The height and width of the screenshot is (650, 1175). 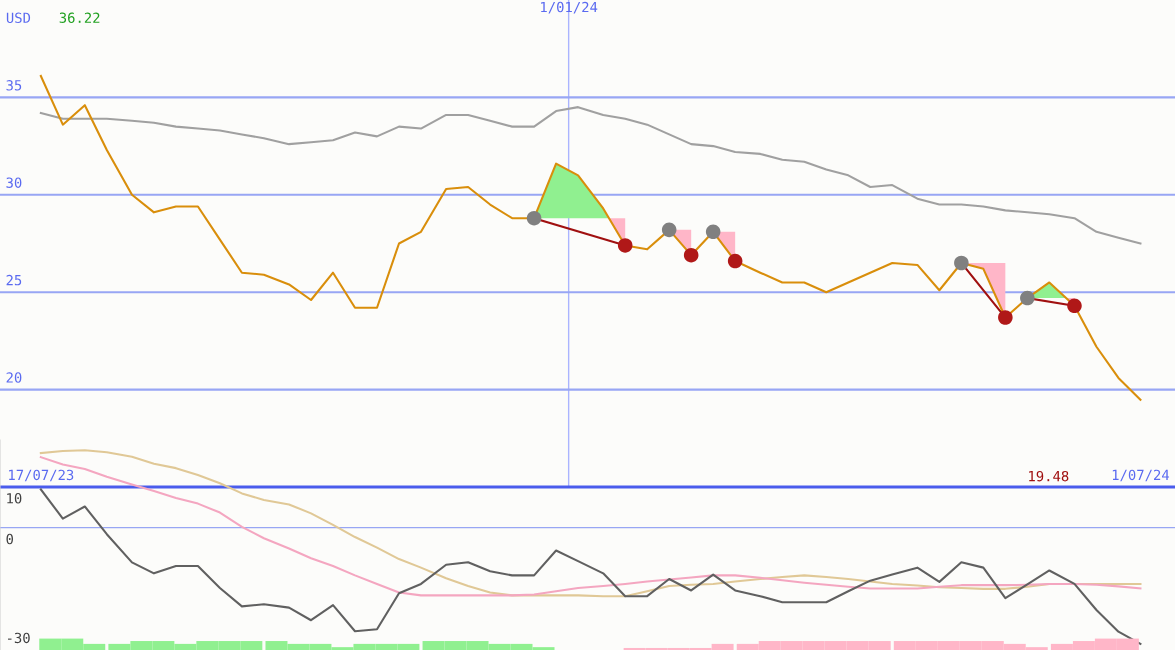 What do you see at coordinates (1141, 475) in the screenshot?
I see `x-tick-label: 1/07/24` at bounding box center [1141, 475].